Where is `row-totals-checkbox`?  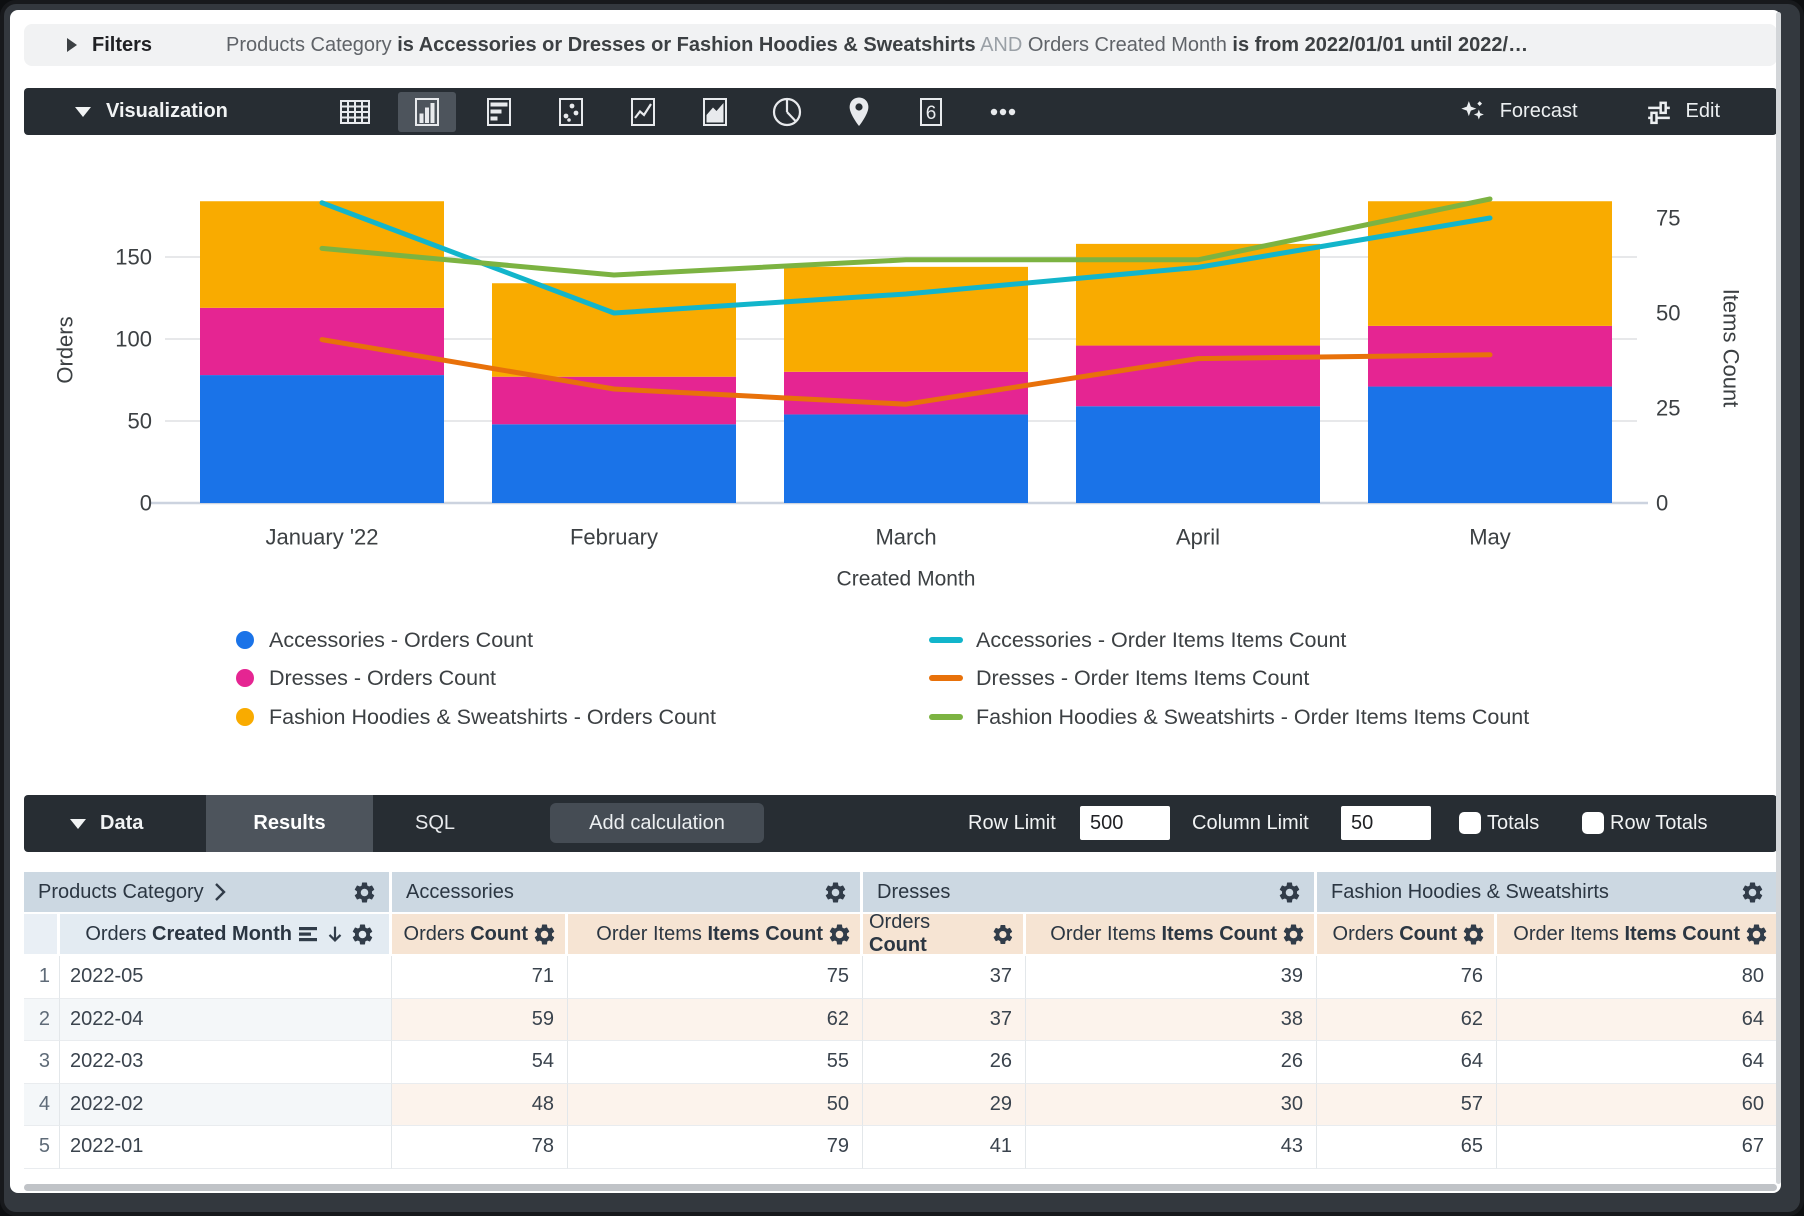
row-totals-checkbox is located at coordinates (1593, 823).